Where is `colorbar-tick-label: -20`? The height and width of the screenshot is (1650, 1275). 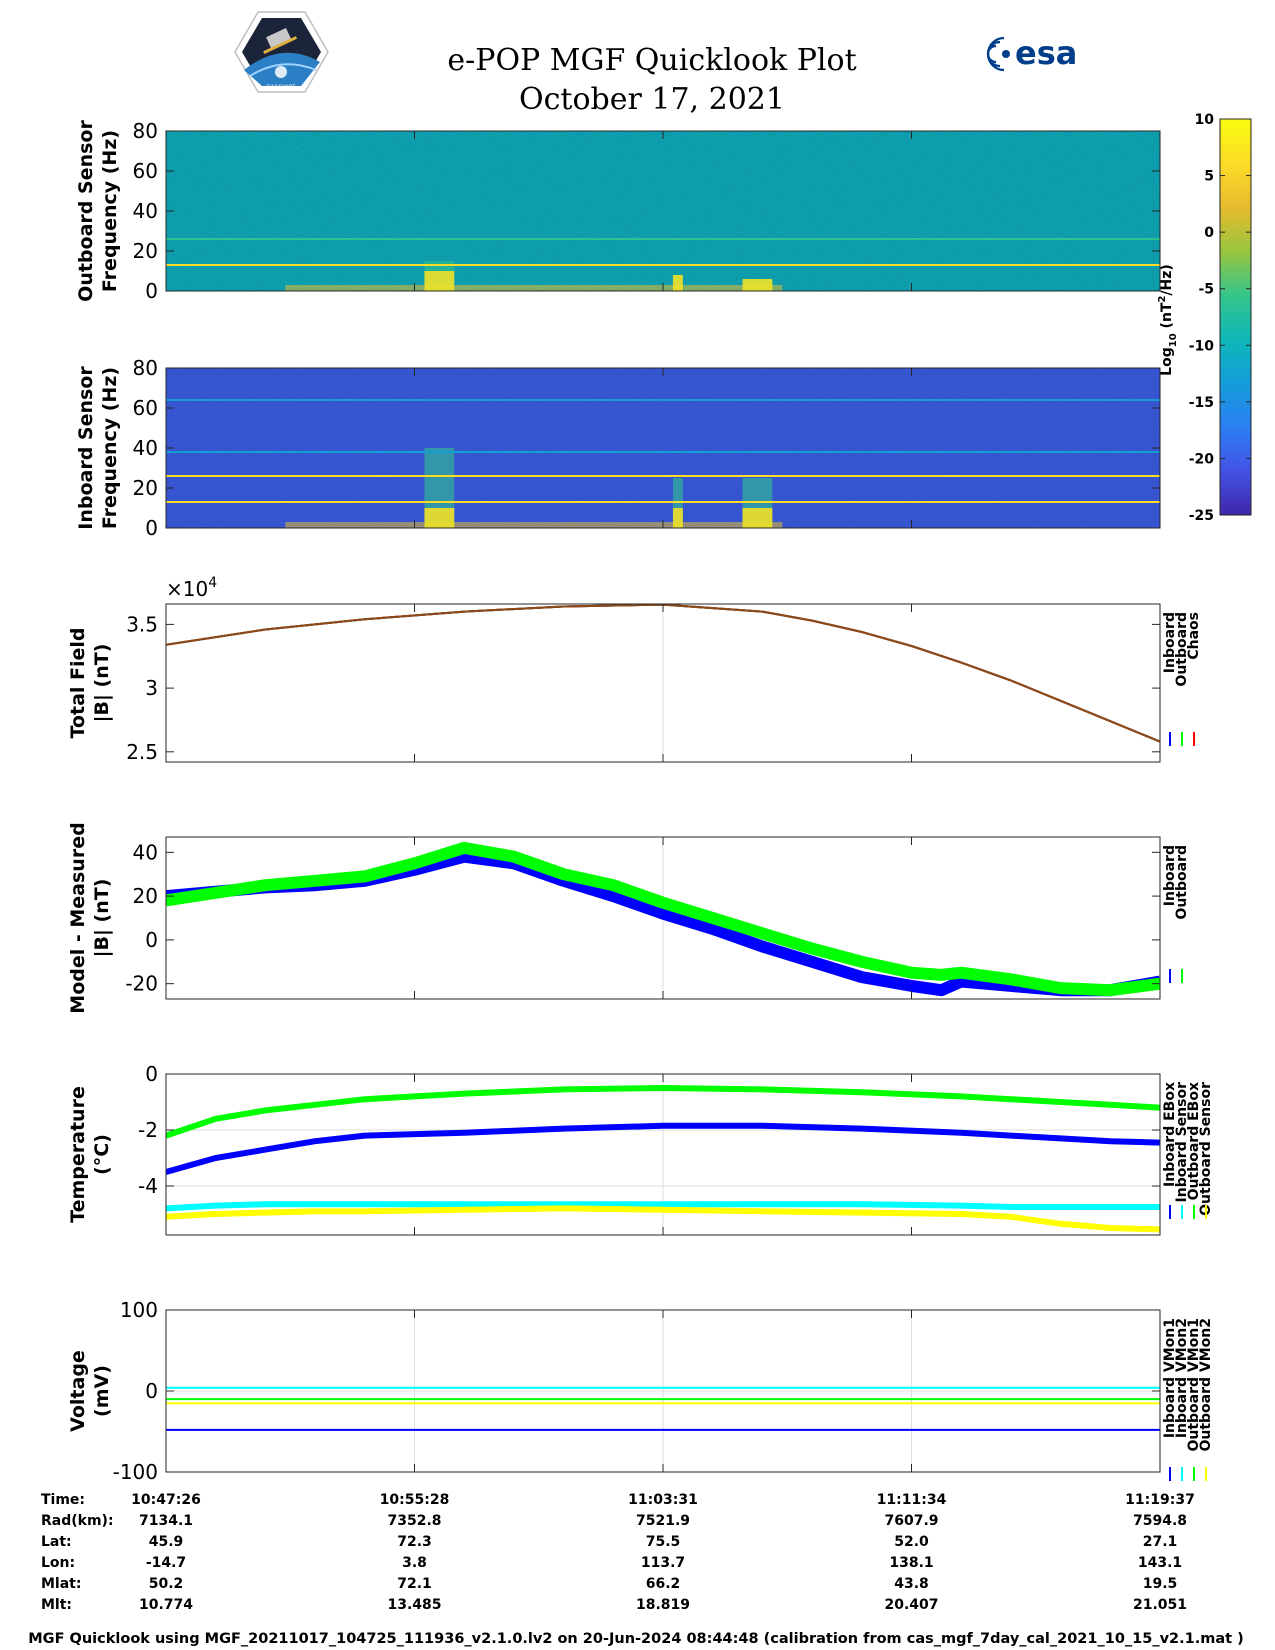
colorbar-tick-label: -20 is located at coordinates (1202, 459).